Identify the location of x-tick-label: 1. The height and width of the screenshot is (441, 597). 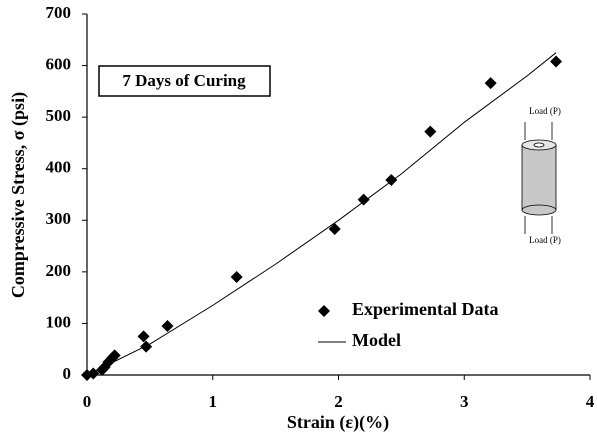
(213, 401).